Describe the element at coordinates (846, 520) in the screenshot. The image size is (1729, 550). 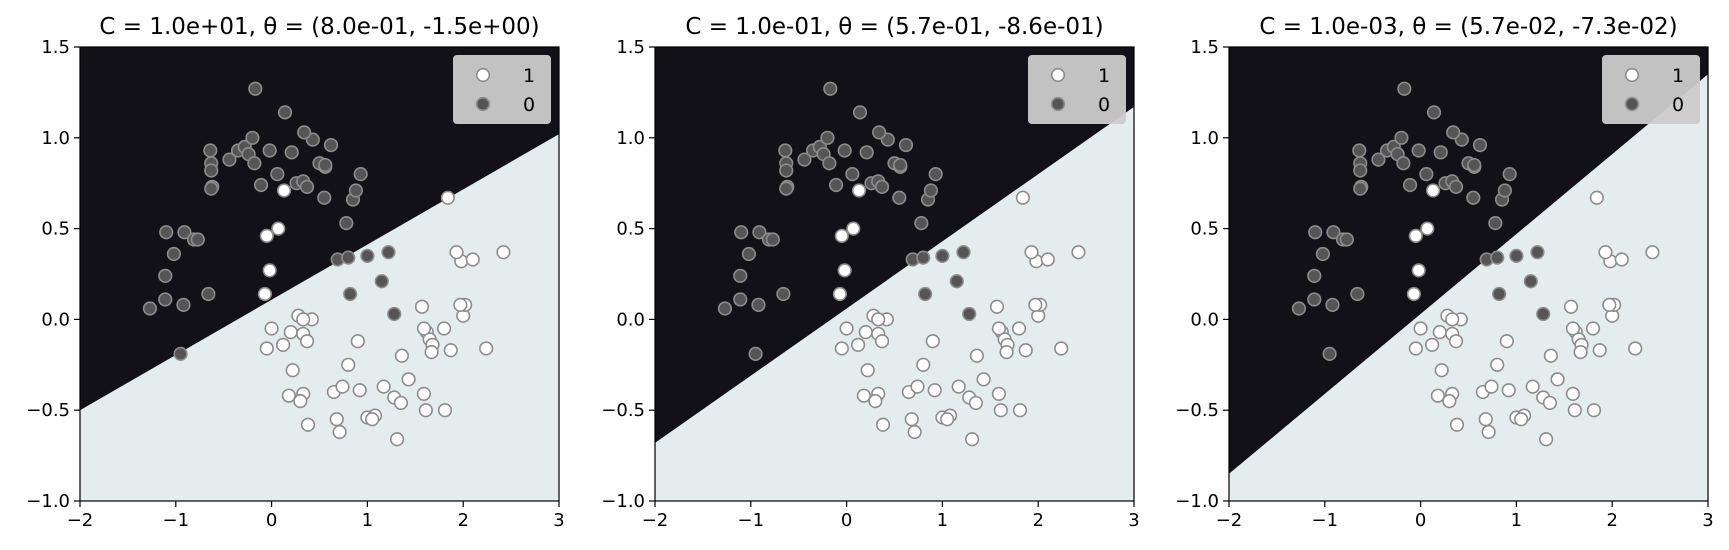
I see `x-tick-label: 0` at that location.